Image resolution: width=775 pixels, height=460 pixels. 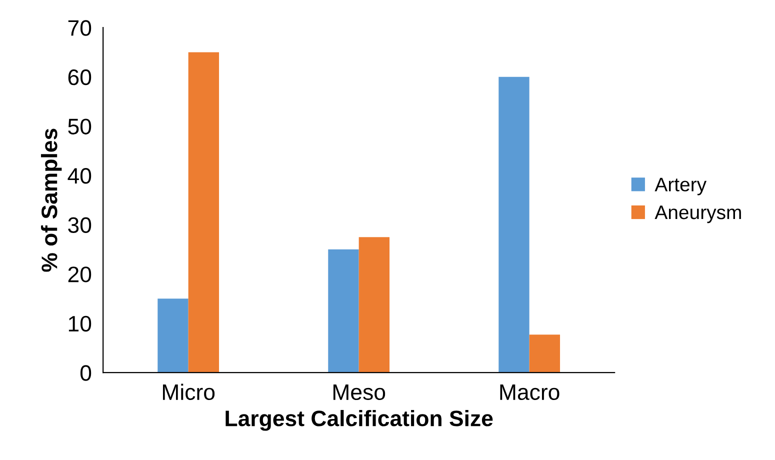 I want to click on y-axis-title: % of Samples, so click(x=51, y=200).